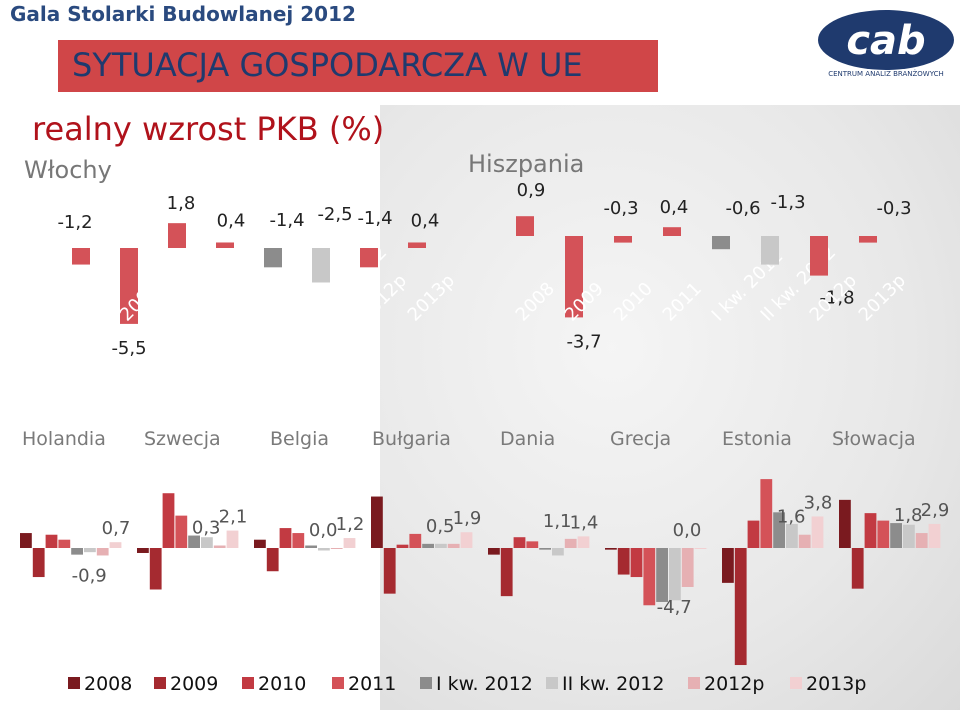 This screenshot has height=710, width=960. I want to click on spain-tick-label: 2008, so click(535, 301).